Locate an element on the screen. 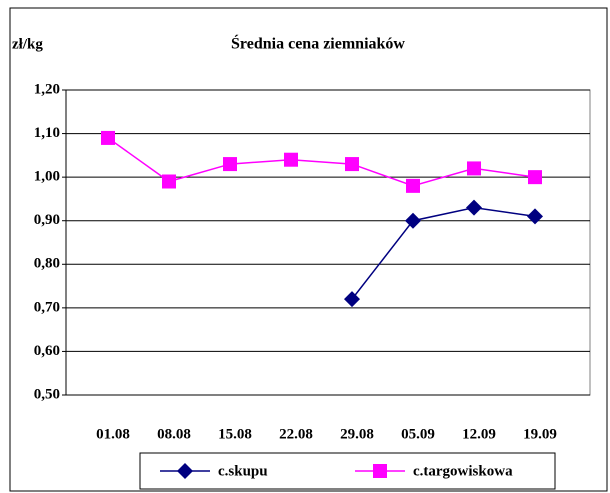 The height and width of the screenshot is (493, 610). y-tick-label: 0,90 is located at coordinates (47, 220).